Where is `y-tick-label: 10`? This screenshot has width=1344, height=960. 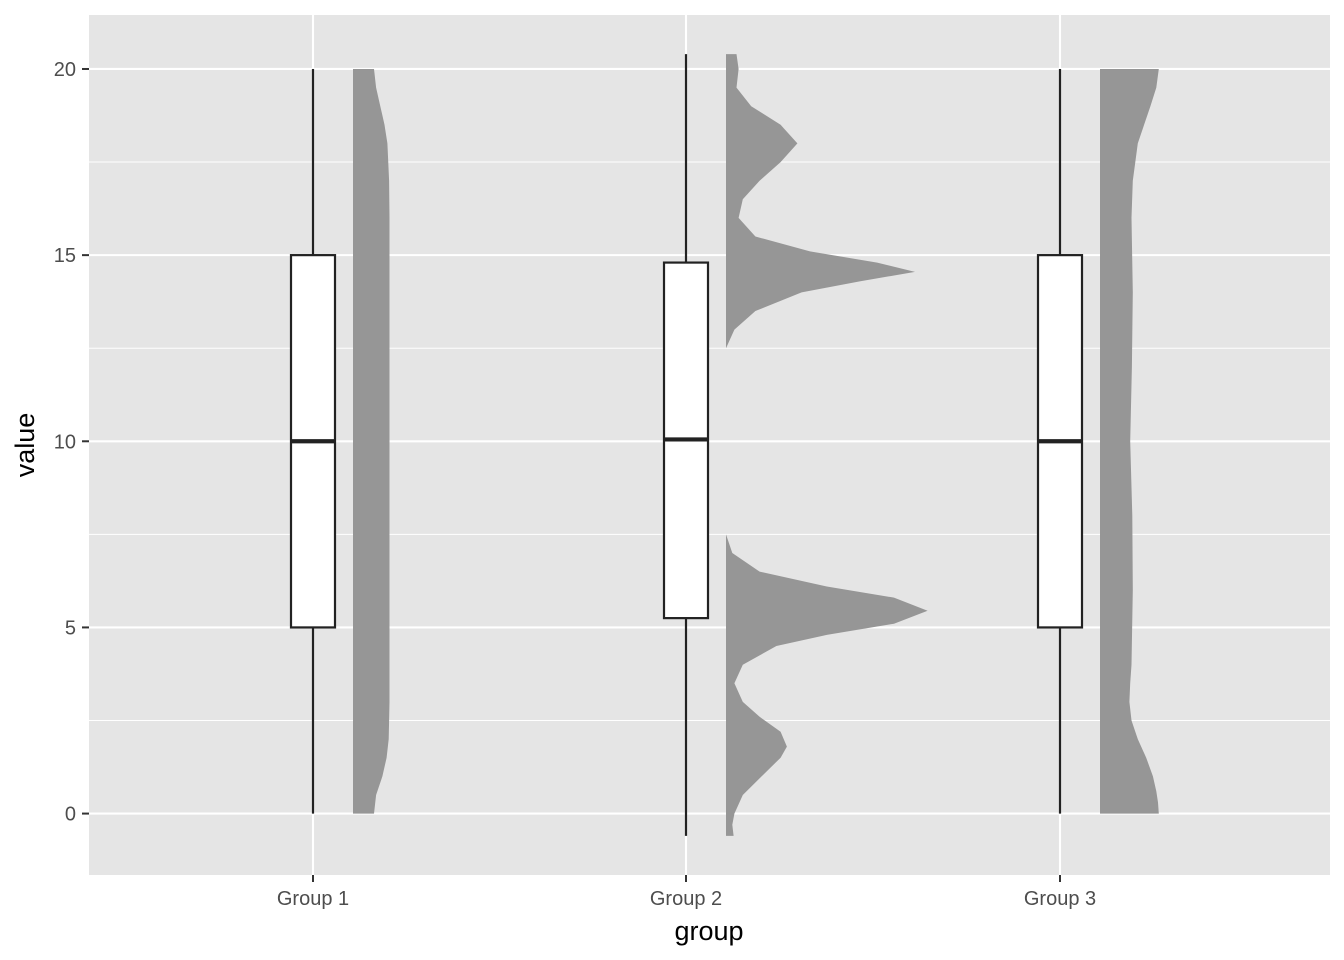 y-tick-label: 10 is located at coordinates (65, 442).